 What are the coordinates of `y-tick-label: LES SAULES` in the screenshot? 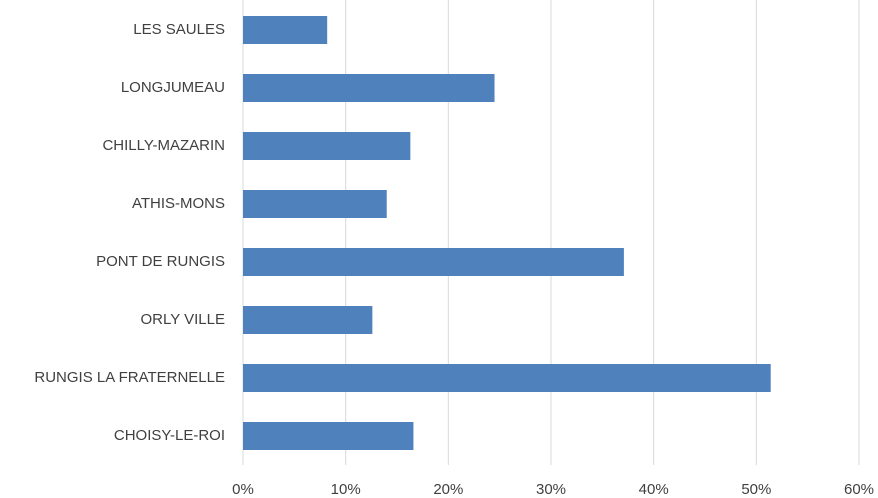 It's located at (179, 29).